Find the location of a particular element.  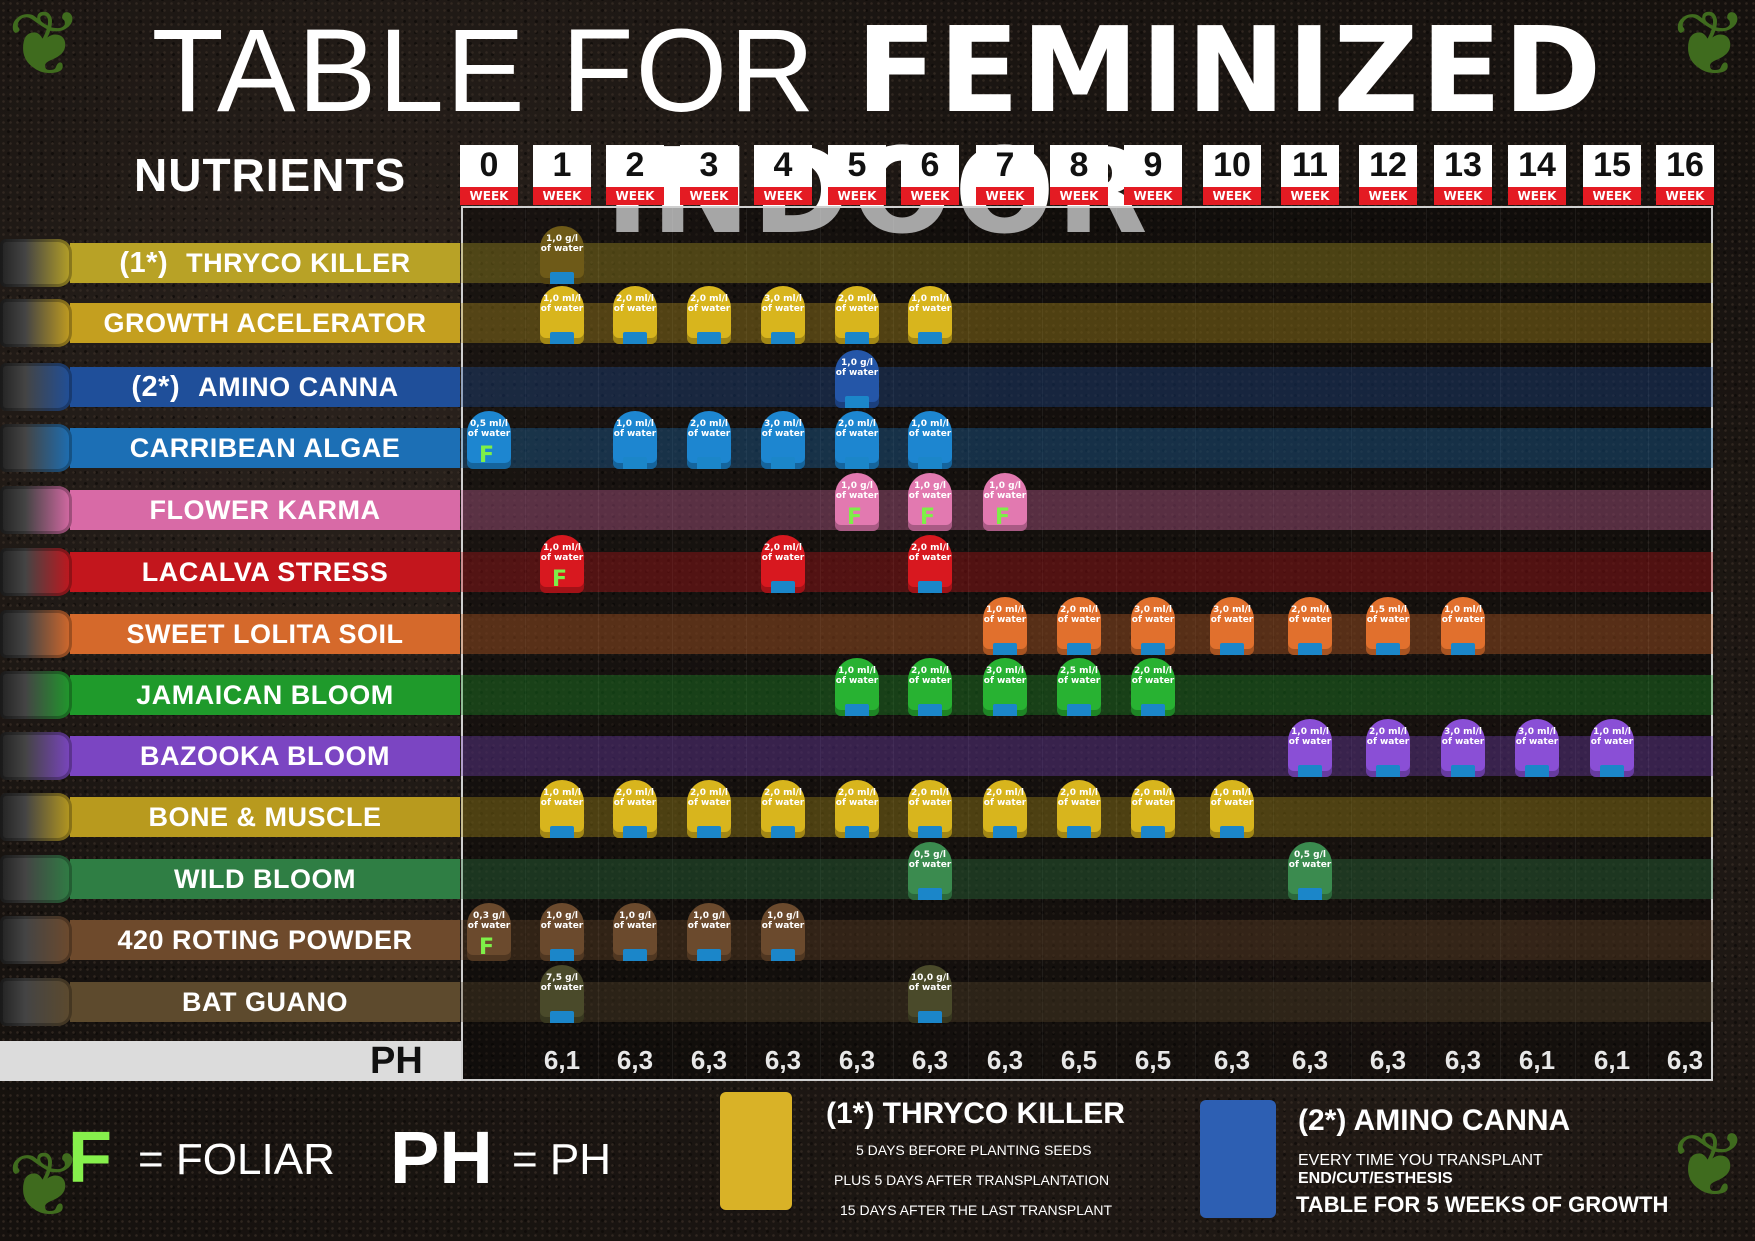

note2-line1: EVERY TIME YOU TRANSPLANT is located at coordinates (1420, 1160).